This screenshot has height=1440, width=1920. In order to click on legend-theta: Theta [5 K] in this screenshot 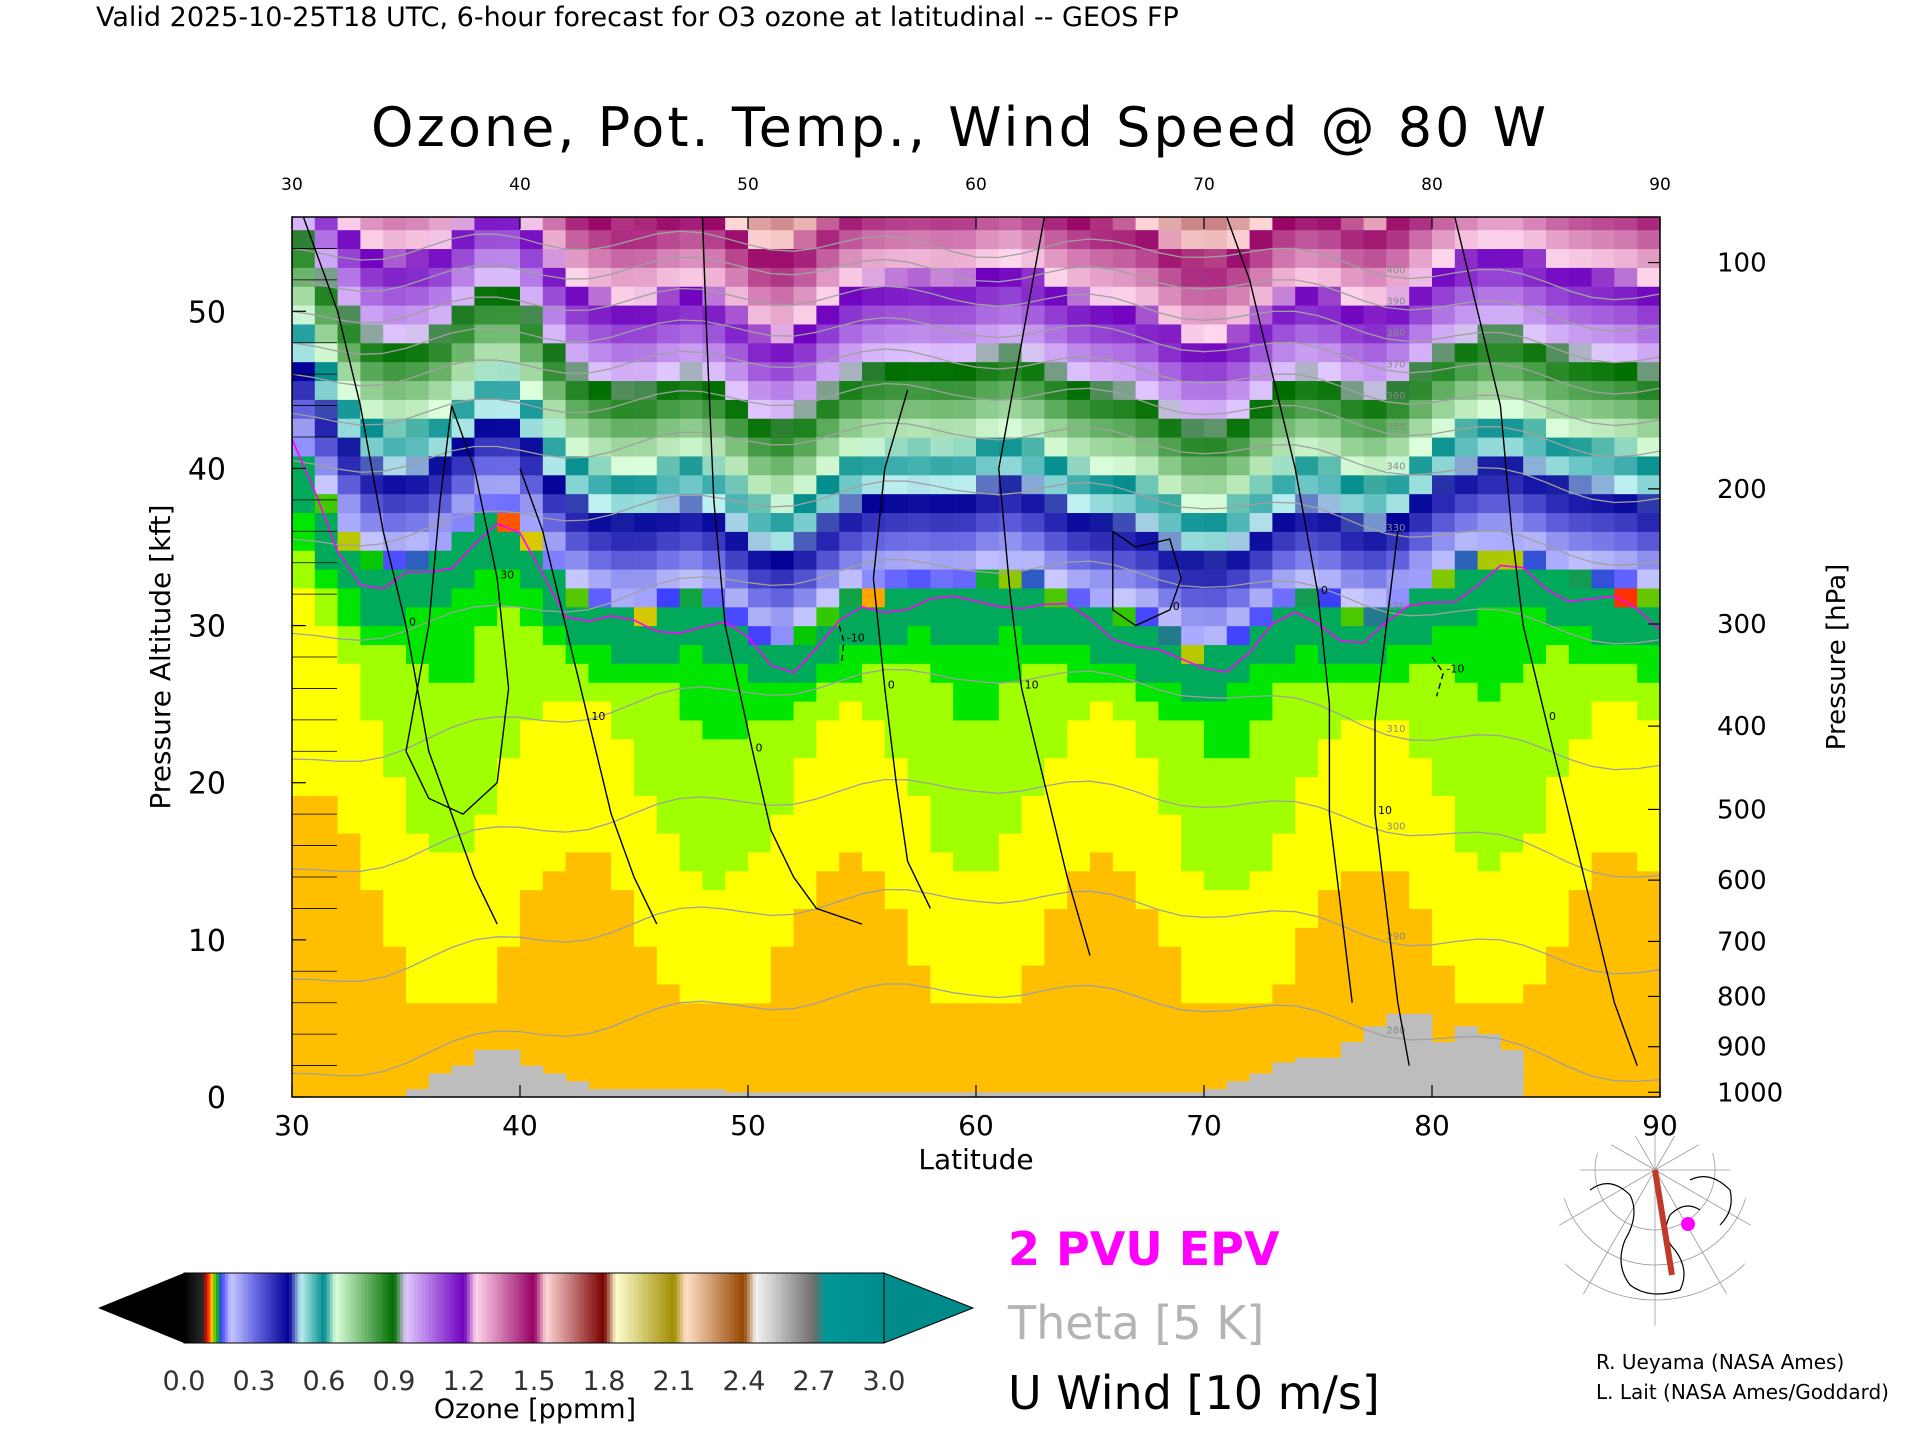, I will do `click(1136, 1323)`.